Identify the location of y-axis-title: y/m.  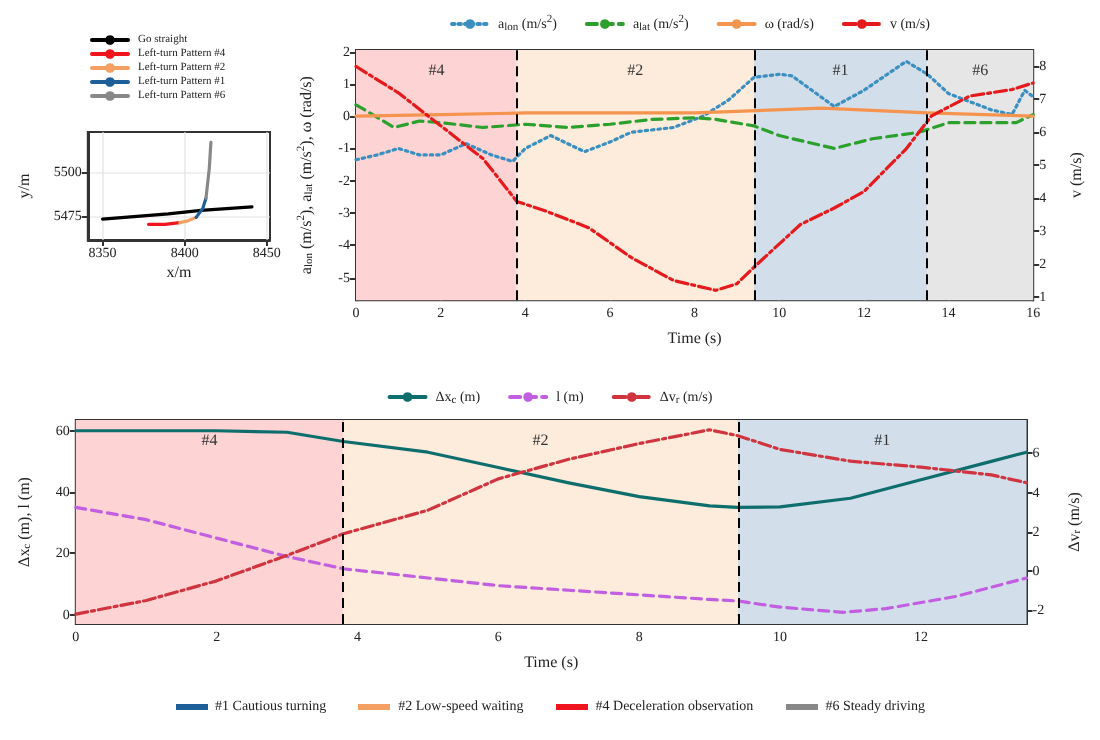
(24, 185).